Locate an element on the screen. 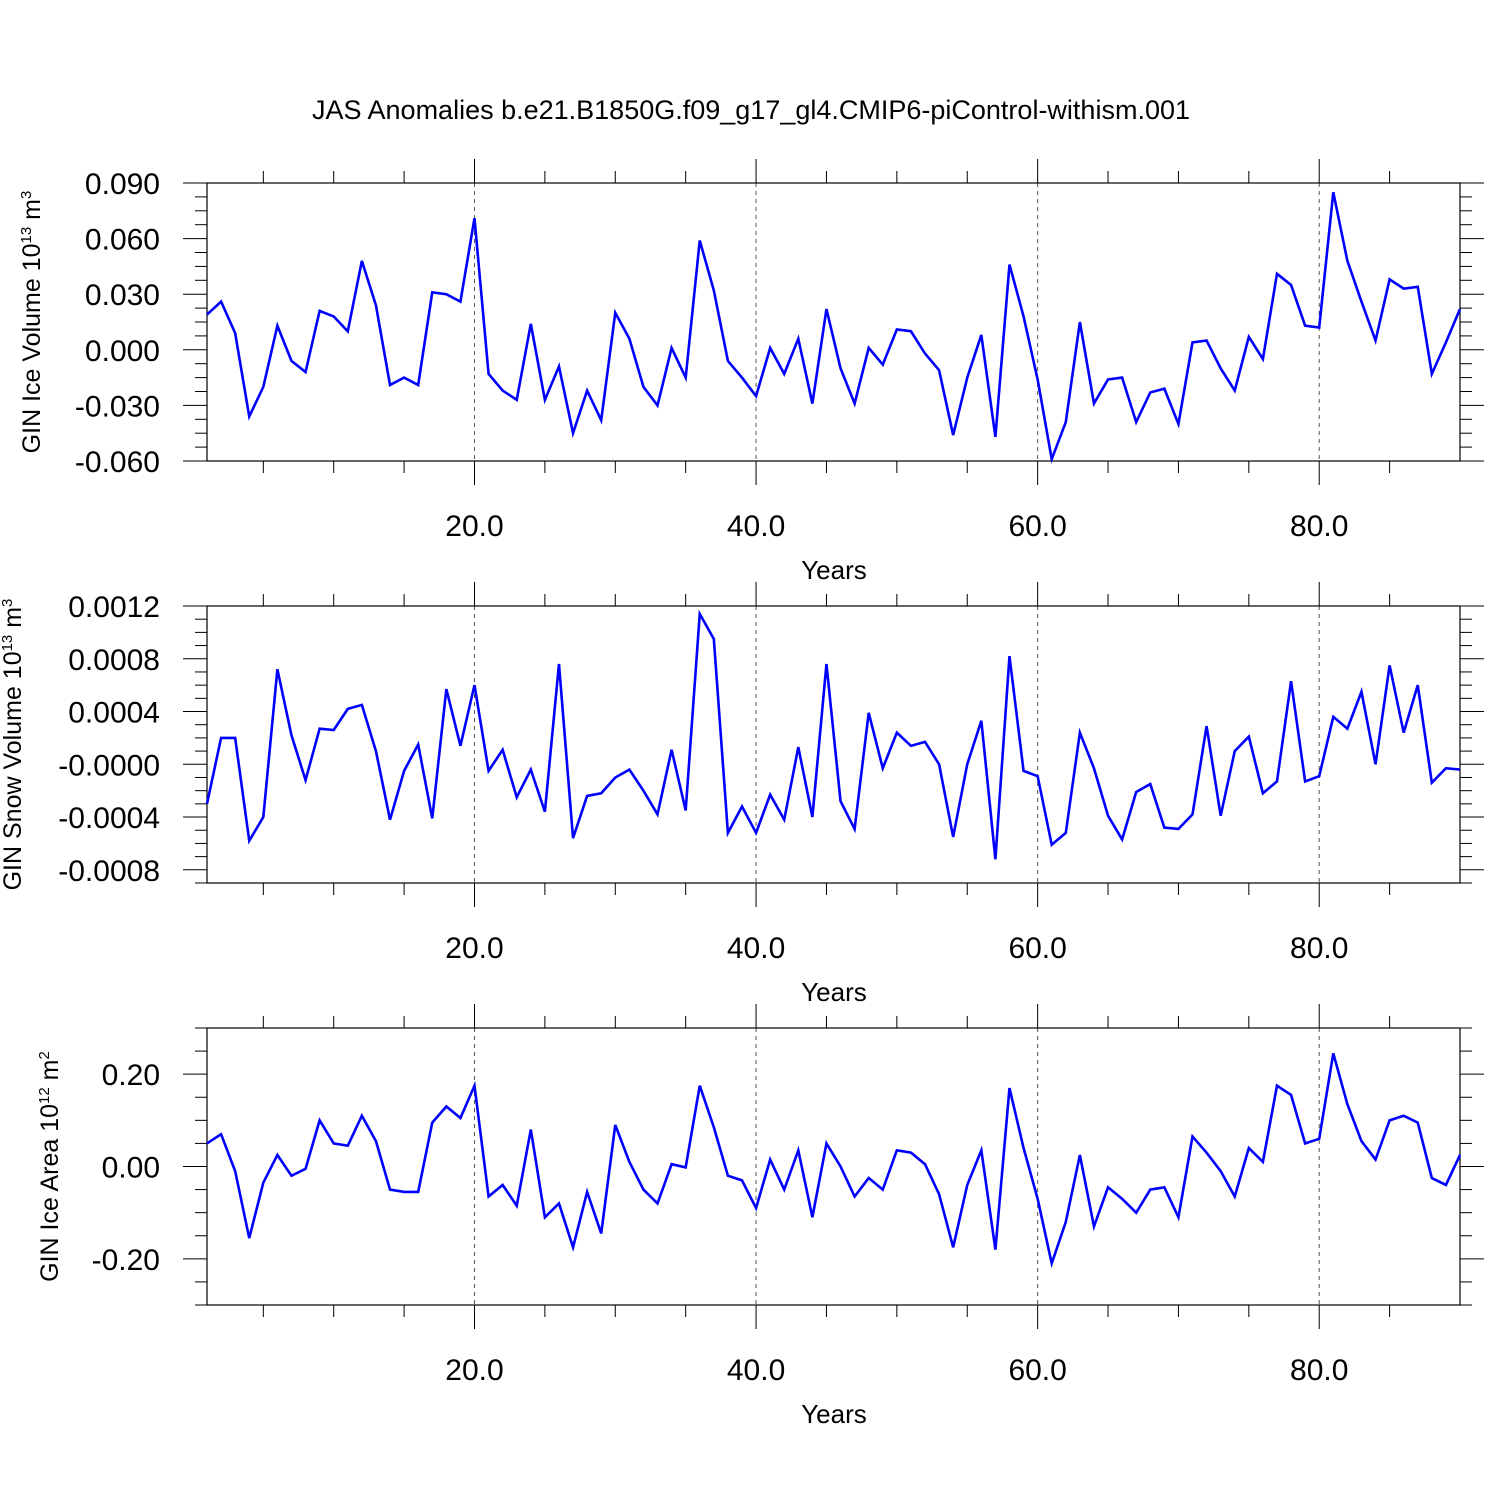 The image size is (1500, 1500). y-tick-label: 0.000 is located at coordinates (122, 351).